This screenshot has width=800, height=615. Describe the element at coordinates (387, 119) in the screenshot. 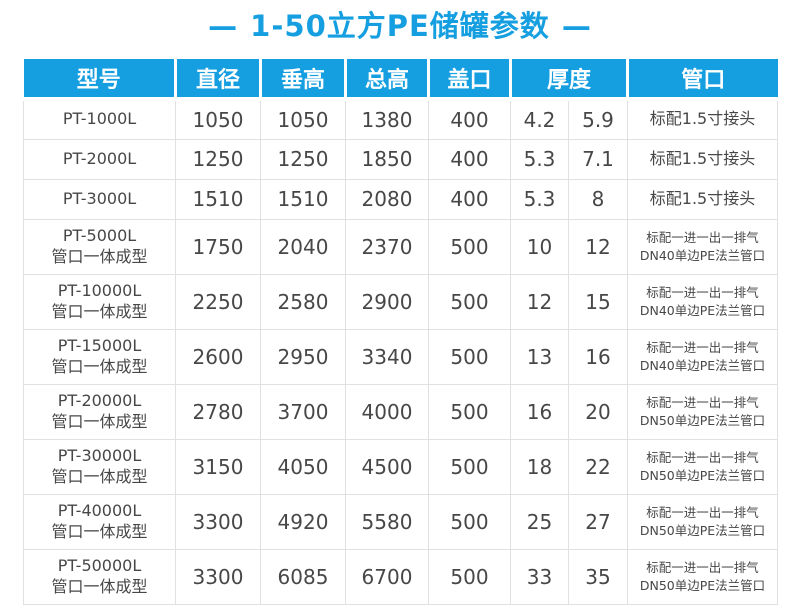

I see `total-height-cell: 1380` at that location.